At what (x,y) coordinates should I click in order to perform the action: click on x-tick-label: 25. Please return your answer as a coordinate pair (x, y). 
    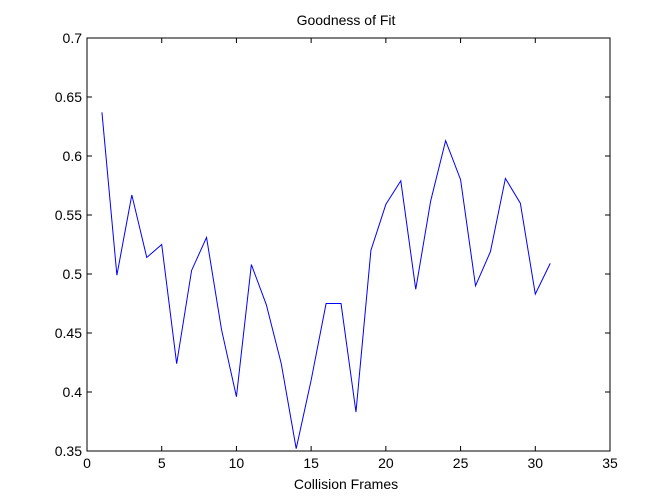
    Looking at the image, I should click on (461, 463).